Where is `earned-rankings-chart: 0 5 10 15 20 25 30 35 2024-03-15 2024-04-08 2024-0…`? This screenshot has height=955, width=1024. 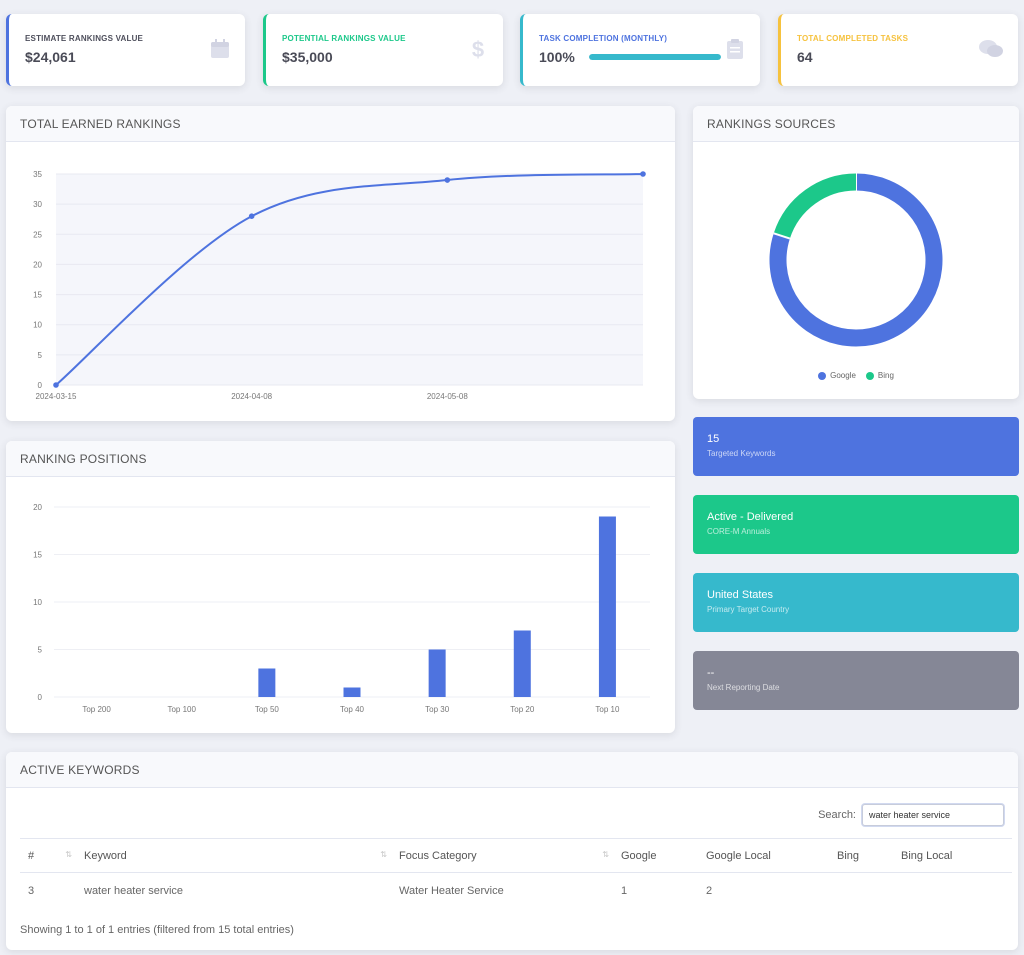
earned-rankings-chart: 0 5 10 15 20 25 30 35 2024-03-15 2024-04-08 2024-0… is located at coordinates (339, 285).